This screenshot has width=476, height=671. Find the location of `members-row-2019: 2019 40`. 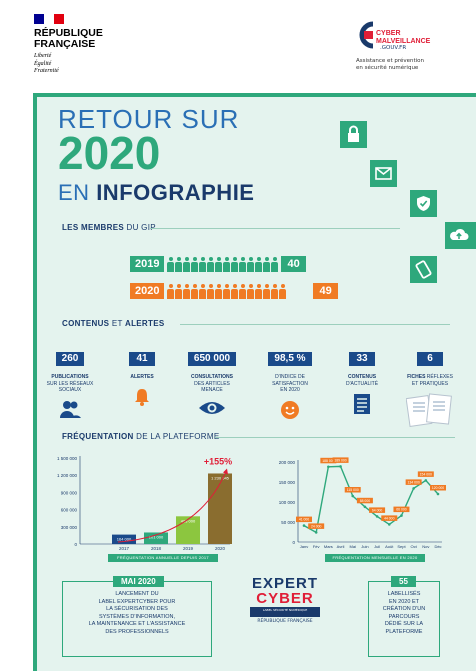

members-row-2019: 2019 40 is located at coordinates (218, 264).